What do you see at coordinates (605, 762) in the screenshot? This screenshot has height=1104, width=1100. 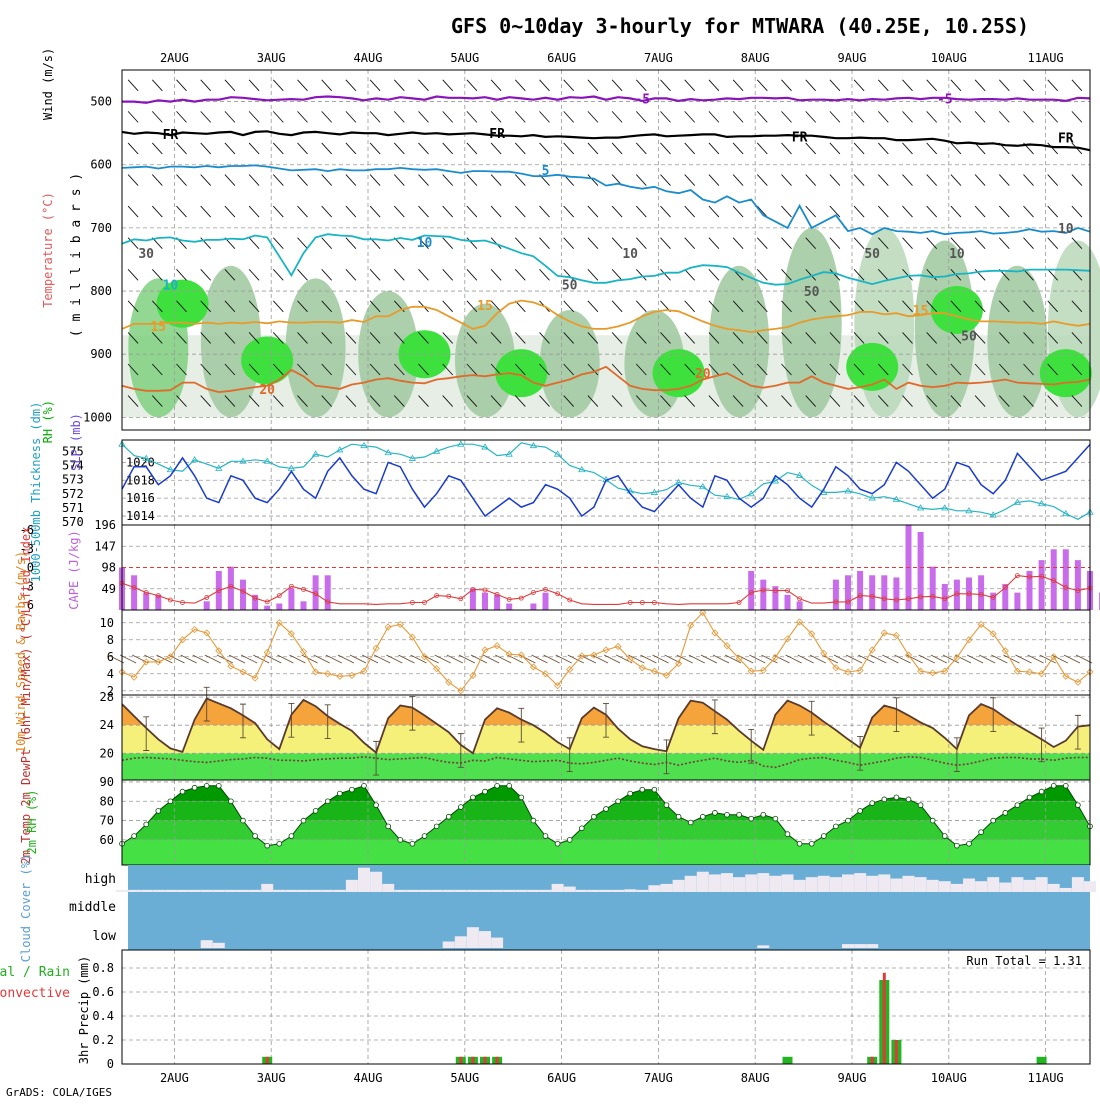 I see `dewpoint-line` at bounding box center [605, 762].